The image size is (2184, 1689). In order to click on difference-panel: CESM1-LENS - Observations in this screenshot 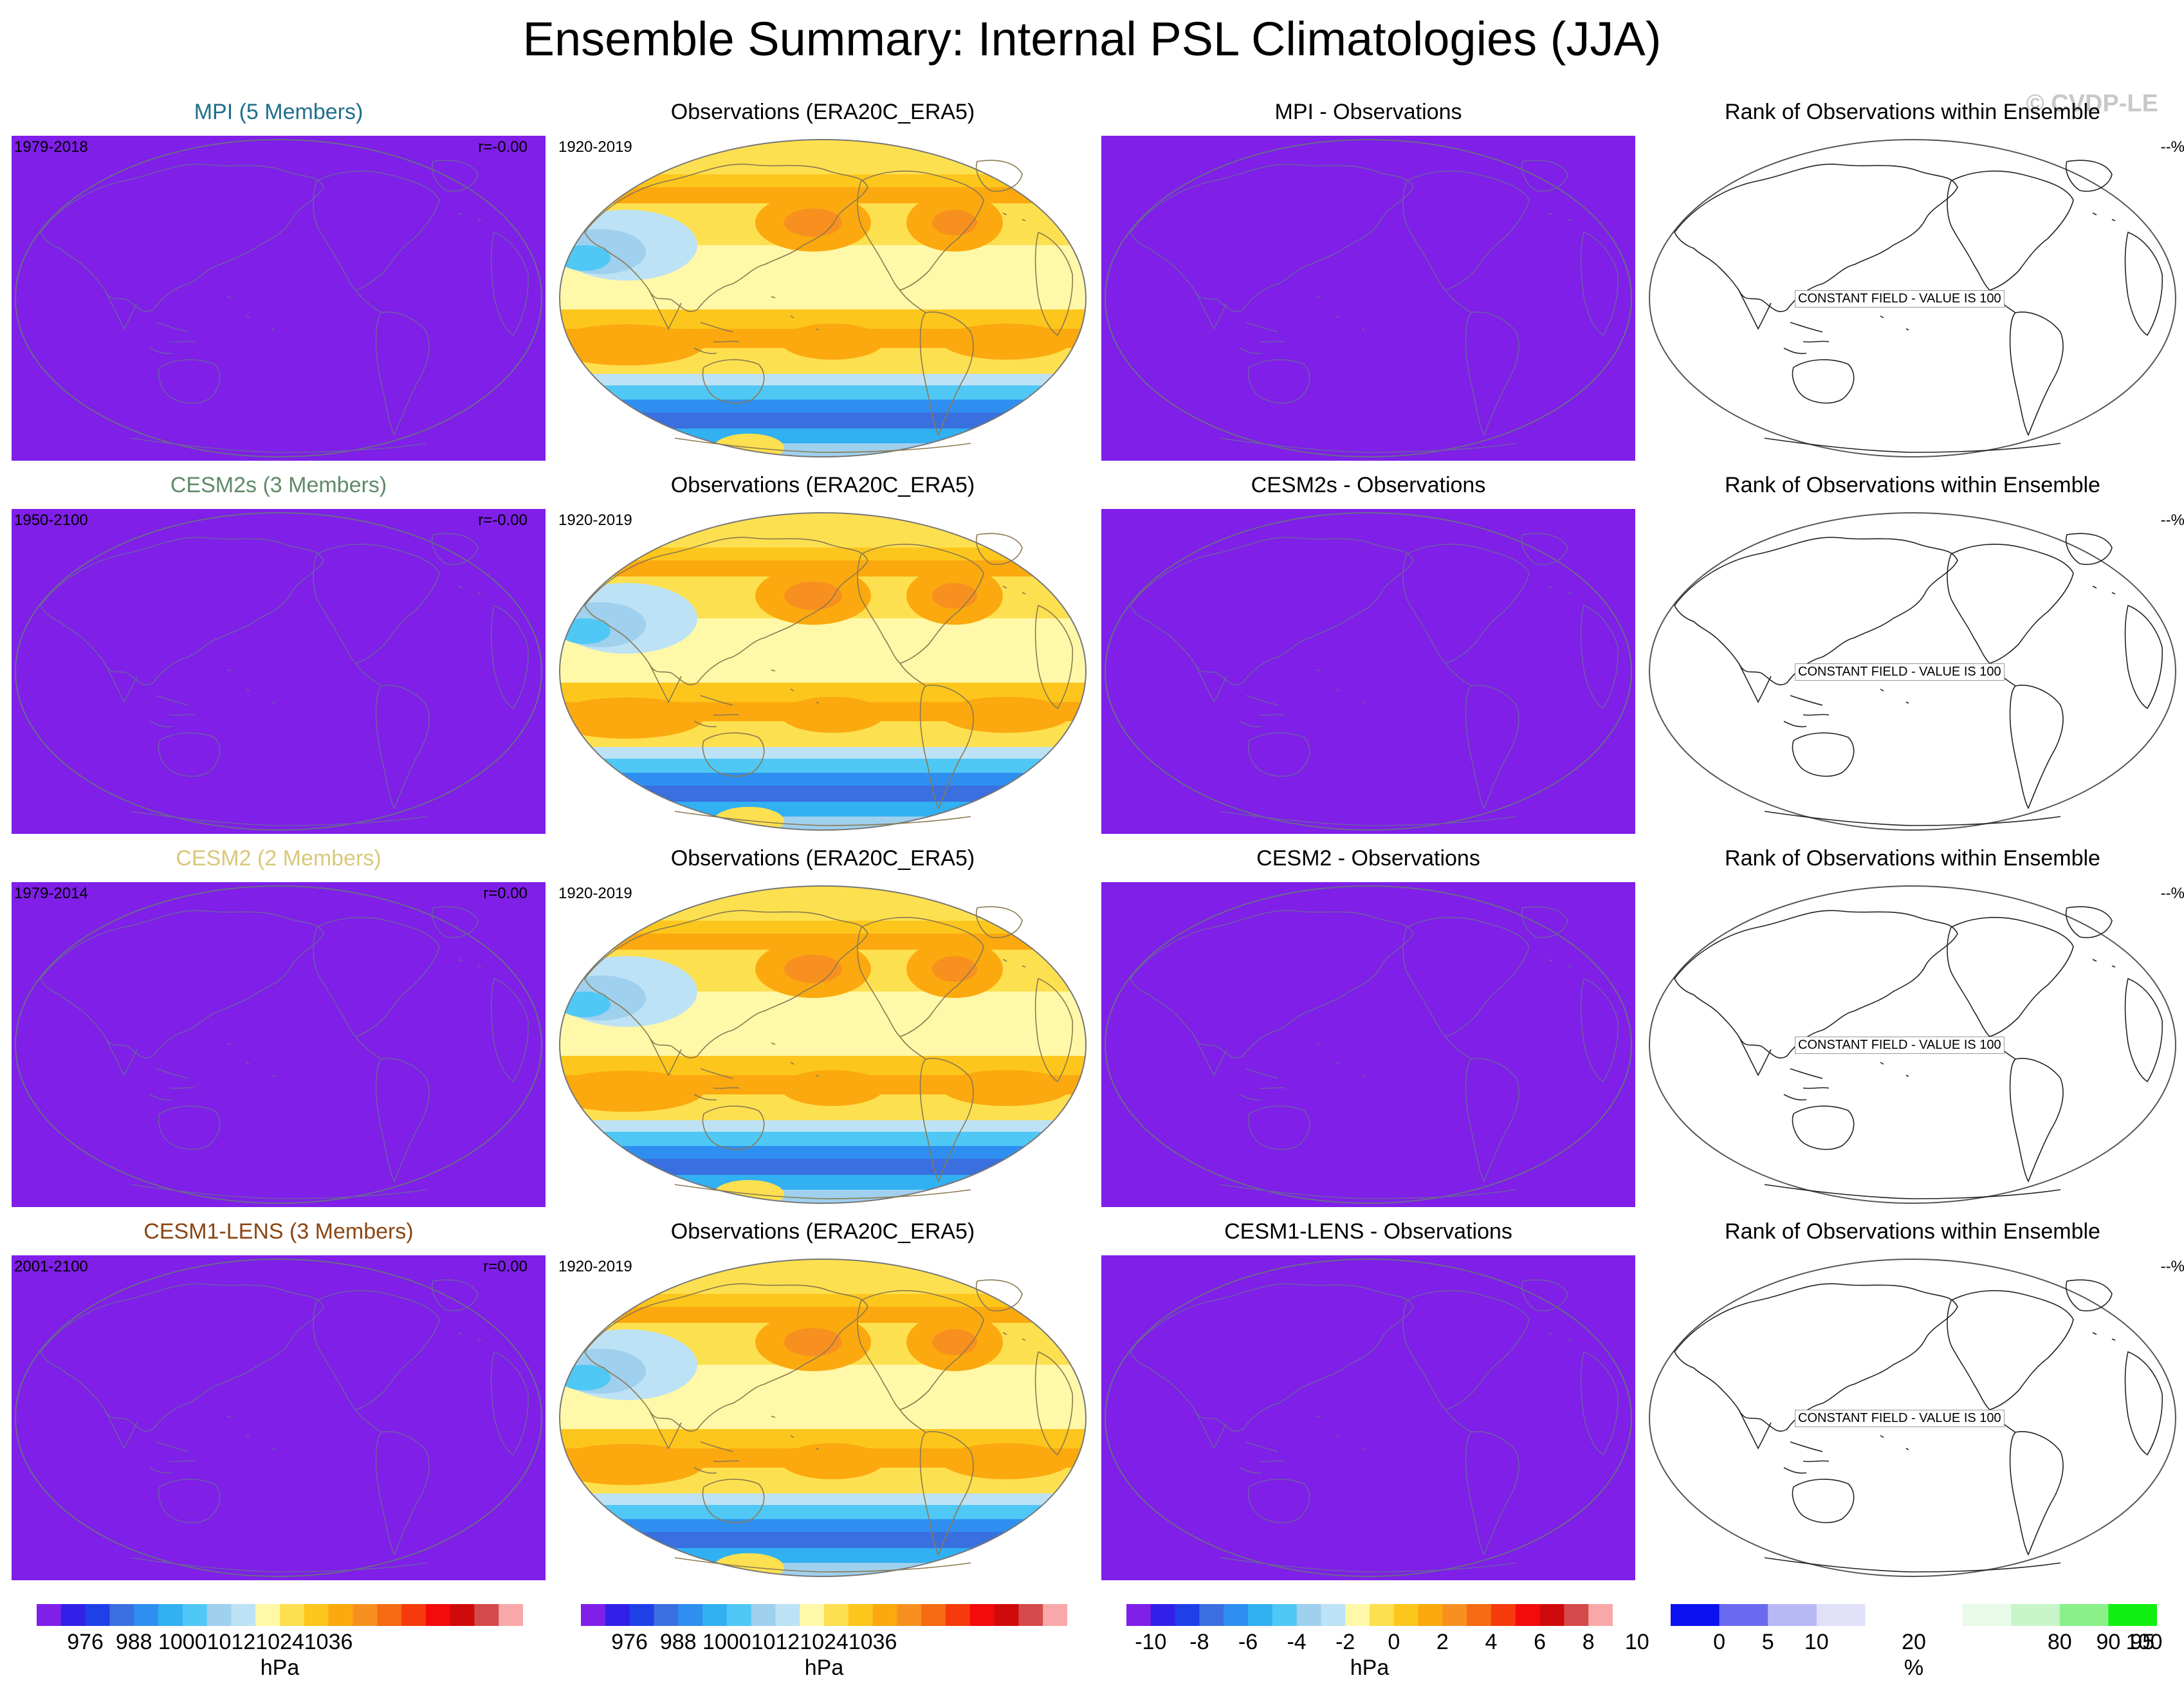, I will do `click(1368, 1399)`.